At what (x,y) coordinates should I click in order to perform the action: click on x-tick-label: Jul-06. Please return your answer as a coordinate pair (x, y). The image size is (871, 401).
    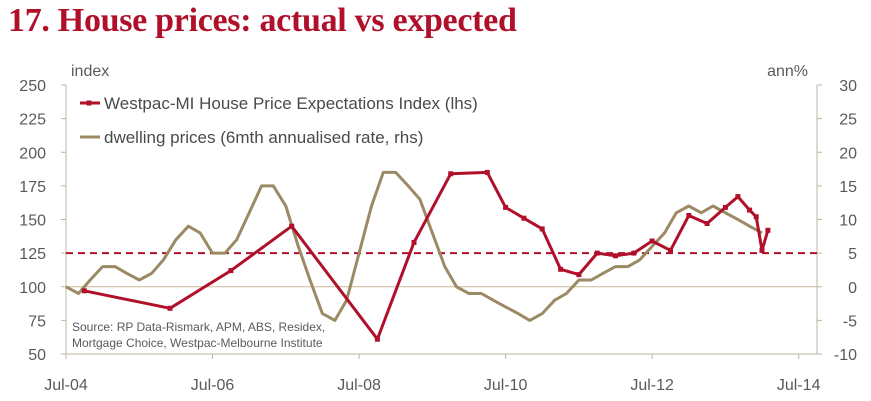
    Looking at the image, I should click on (213, 385).